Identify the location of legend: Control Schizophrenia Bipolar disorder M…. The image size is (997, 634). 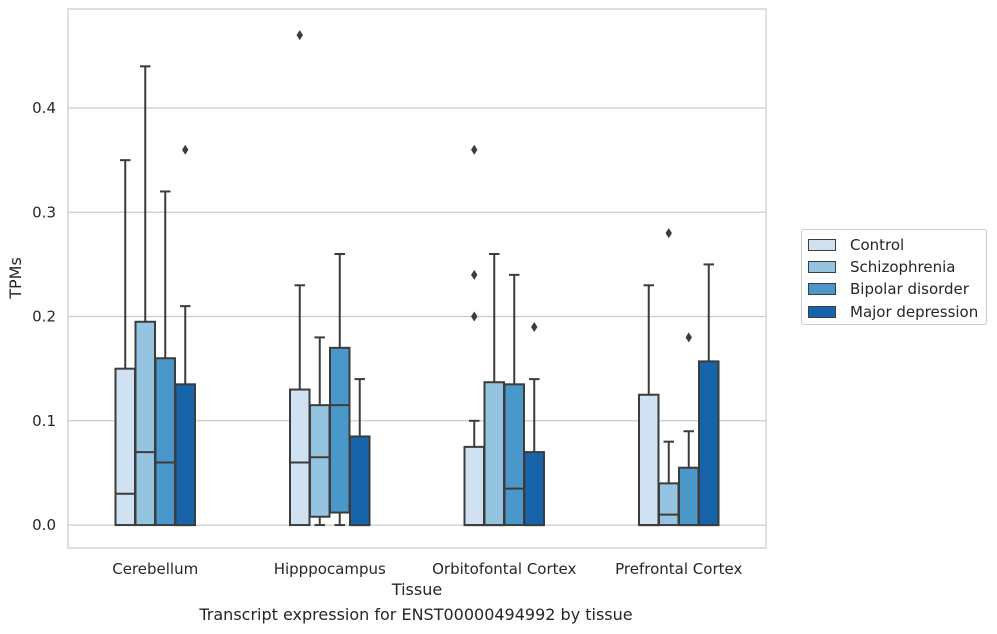
(894, 277).